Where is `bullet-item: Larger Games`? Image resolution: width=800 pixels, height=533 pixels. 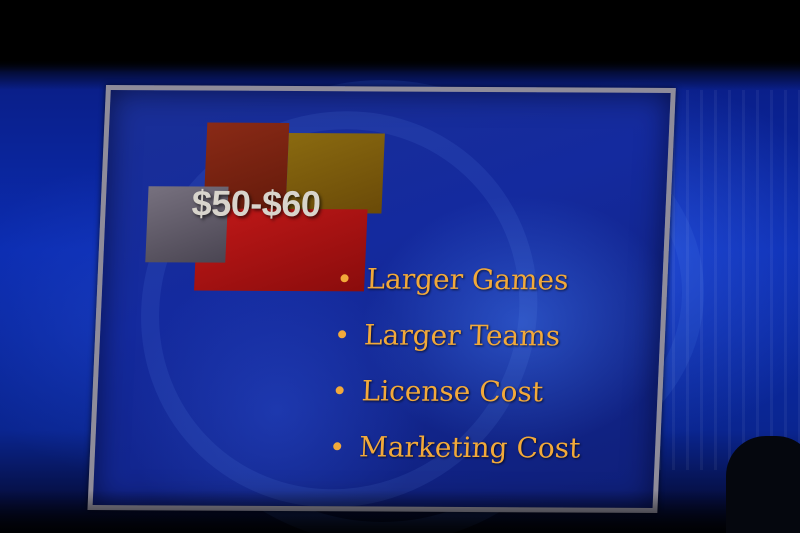
bullet-item: Larger Games is located at coordinates (464, 279).